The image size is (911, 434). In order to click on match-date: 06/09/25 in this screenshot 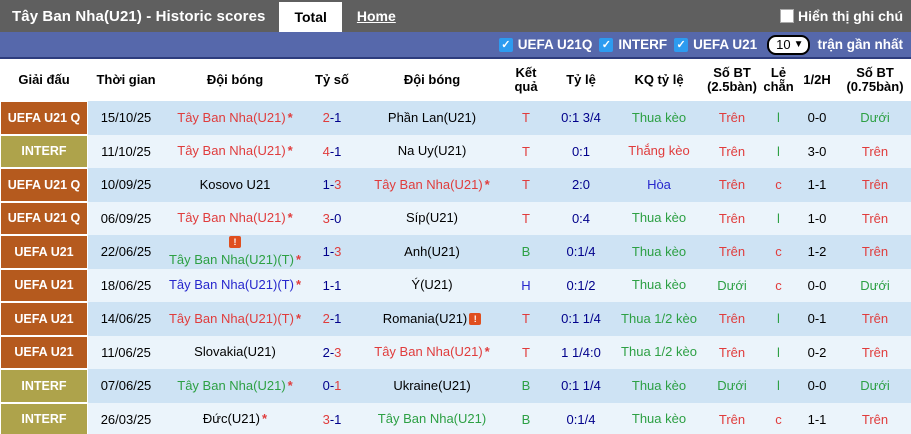, I will do `click(126, 218)`.